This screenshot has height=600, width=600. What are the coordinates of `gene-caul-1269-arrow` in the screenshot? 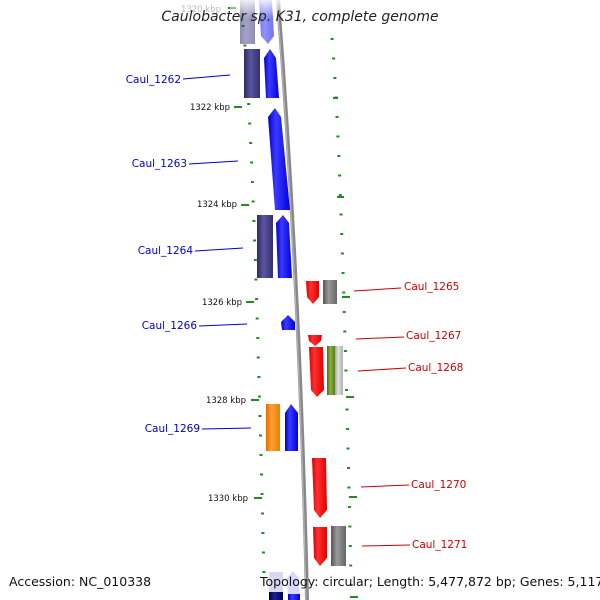 It's located at (291, 427).